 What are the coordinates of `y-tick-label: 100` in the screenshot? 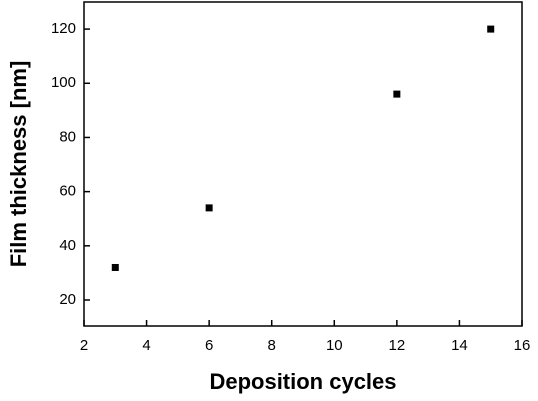 It's located at (63, 82).